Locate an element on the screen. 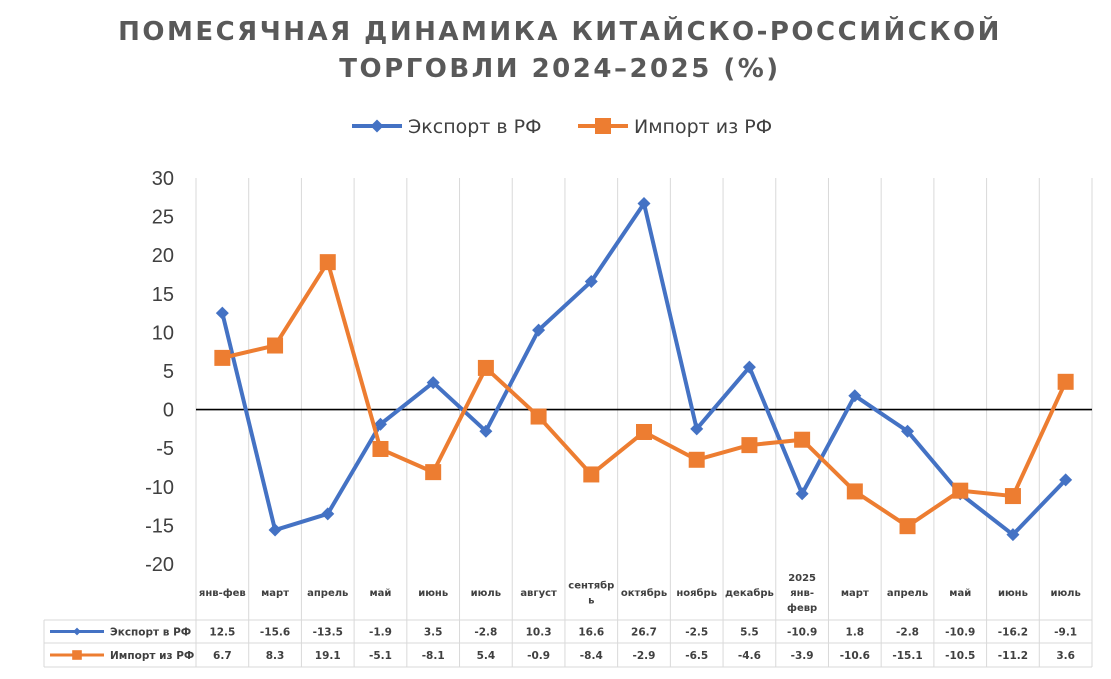  legend: Экспорт в РФ Импорт из РФ is located at coordinates (562, 127).